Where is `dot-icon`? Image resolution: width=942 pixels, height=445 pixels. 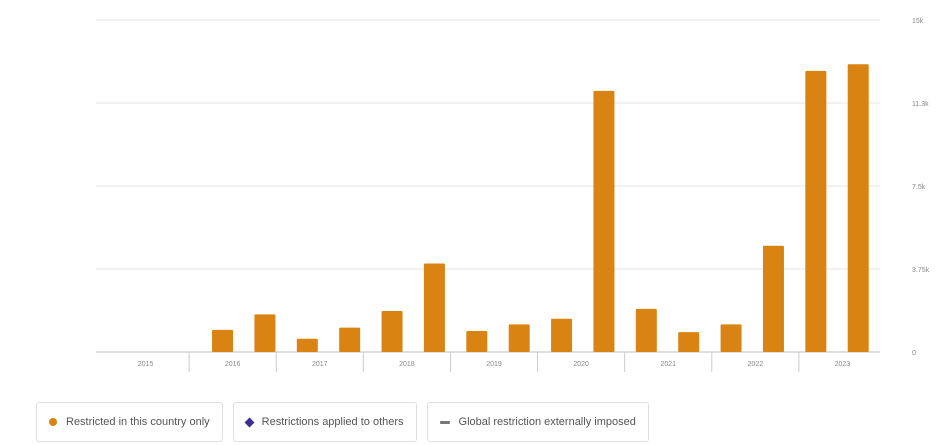
dot-icon is located at coordinates (53, 422).